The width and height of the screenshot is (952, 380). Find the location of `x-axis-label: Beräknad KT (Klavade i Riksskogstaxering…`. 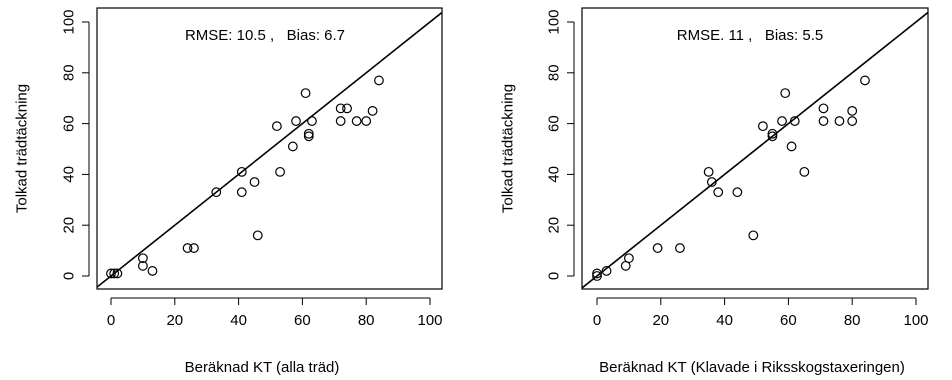

x-axis-label: Beräknad KT (Klavade i Riksskogstaxering… is located at coordinates (752, 367).